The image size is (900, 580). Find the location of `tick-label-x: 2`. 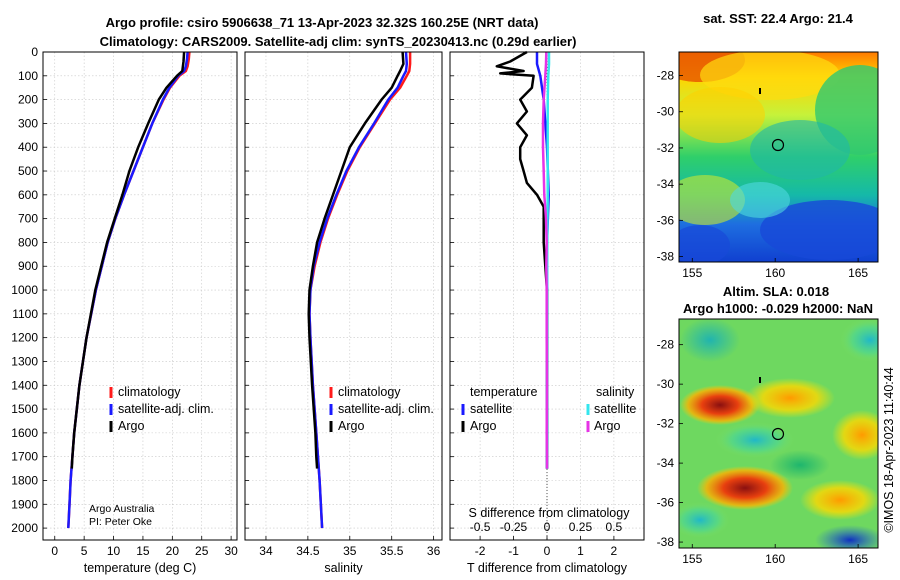

tick-label-x: 2 is located at coordinates (614, 551).